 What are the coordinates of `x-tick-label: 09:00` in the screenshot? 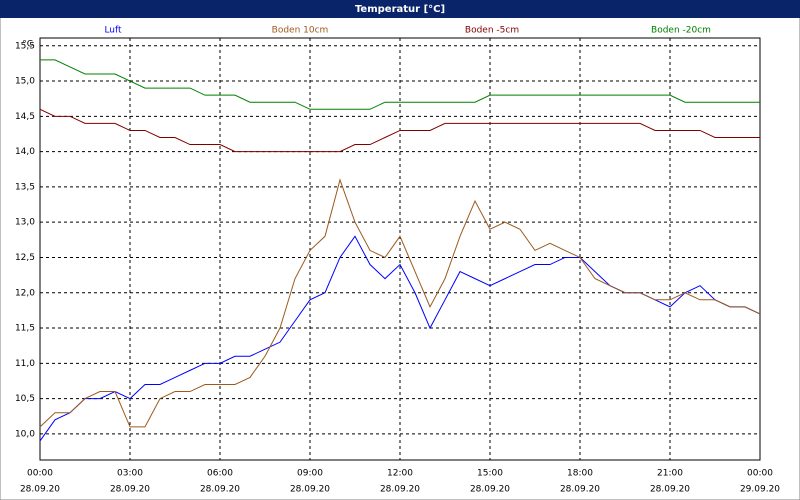 It's located at (310, 474).